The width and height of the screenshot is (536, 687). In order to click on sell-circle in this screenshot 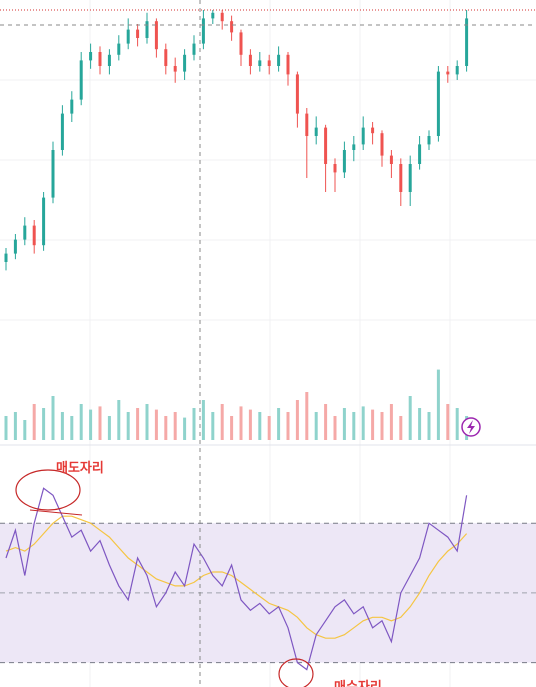, I will do `click(48, 490)`.